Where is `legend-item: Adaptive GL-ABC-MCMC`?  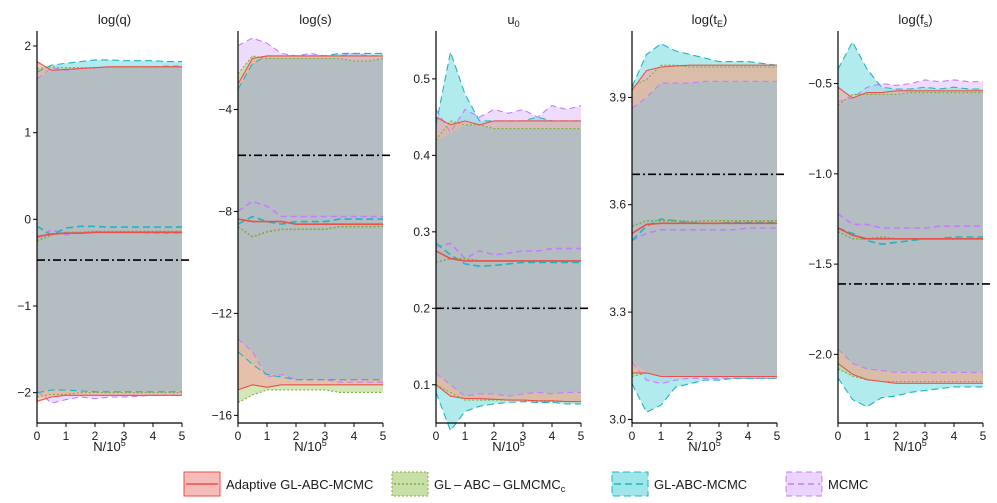
legend-item: Adaptive GL-ABC-MCMC is located at coordinates (278, 484).